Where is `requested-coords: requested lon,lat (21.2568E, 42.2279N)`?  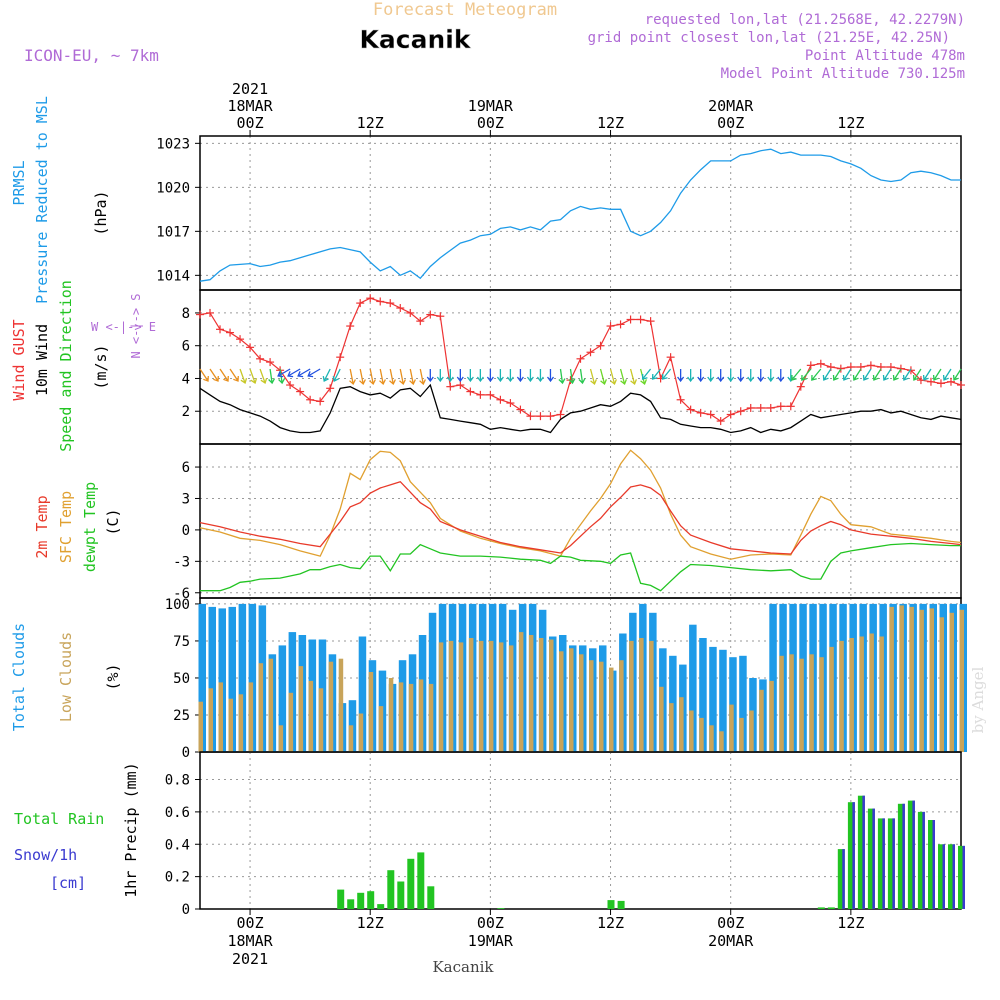
requested-coords: requested lon,lat (21.2568E, 42.2279N) is located at coordinates (805, 20).